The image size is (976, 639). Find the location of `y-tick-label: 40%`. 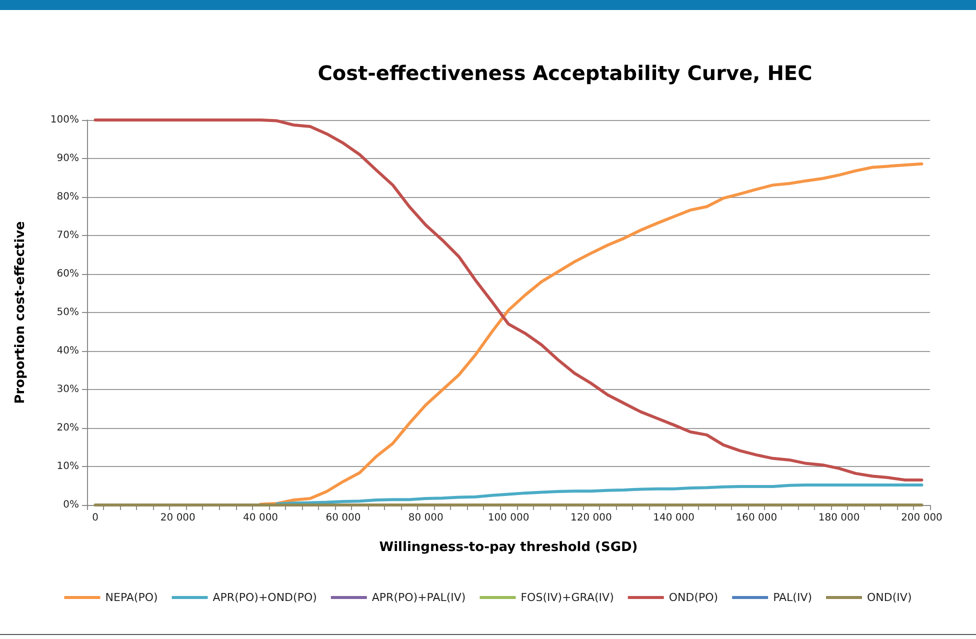

y-tick-label: 40% is located at coordinates (67, 351).